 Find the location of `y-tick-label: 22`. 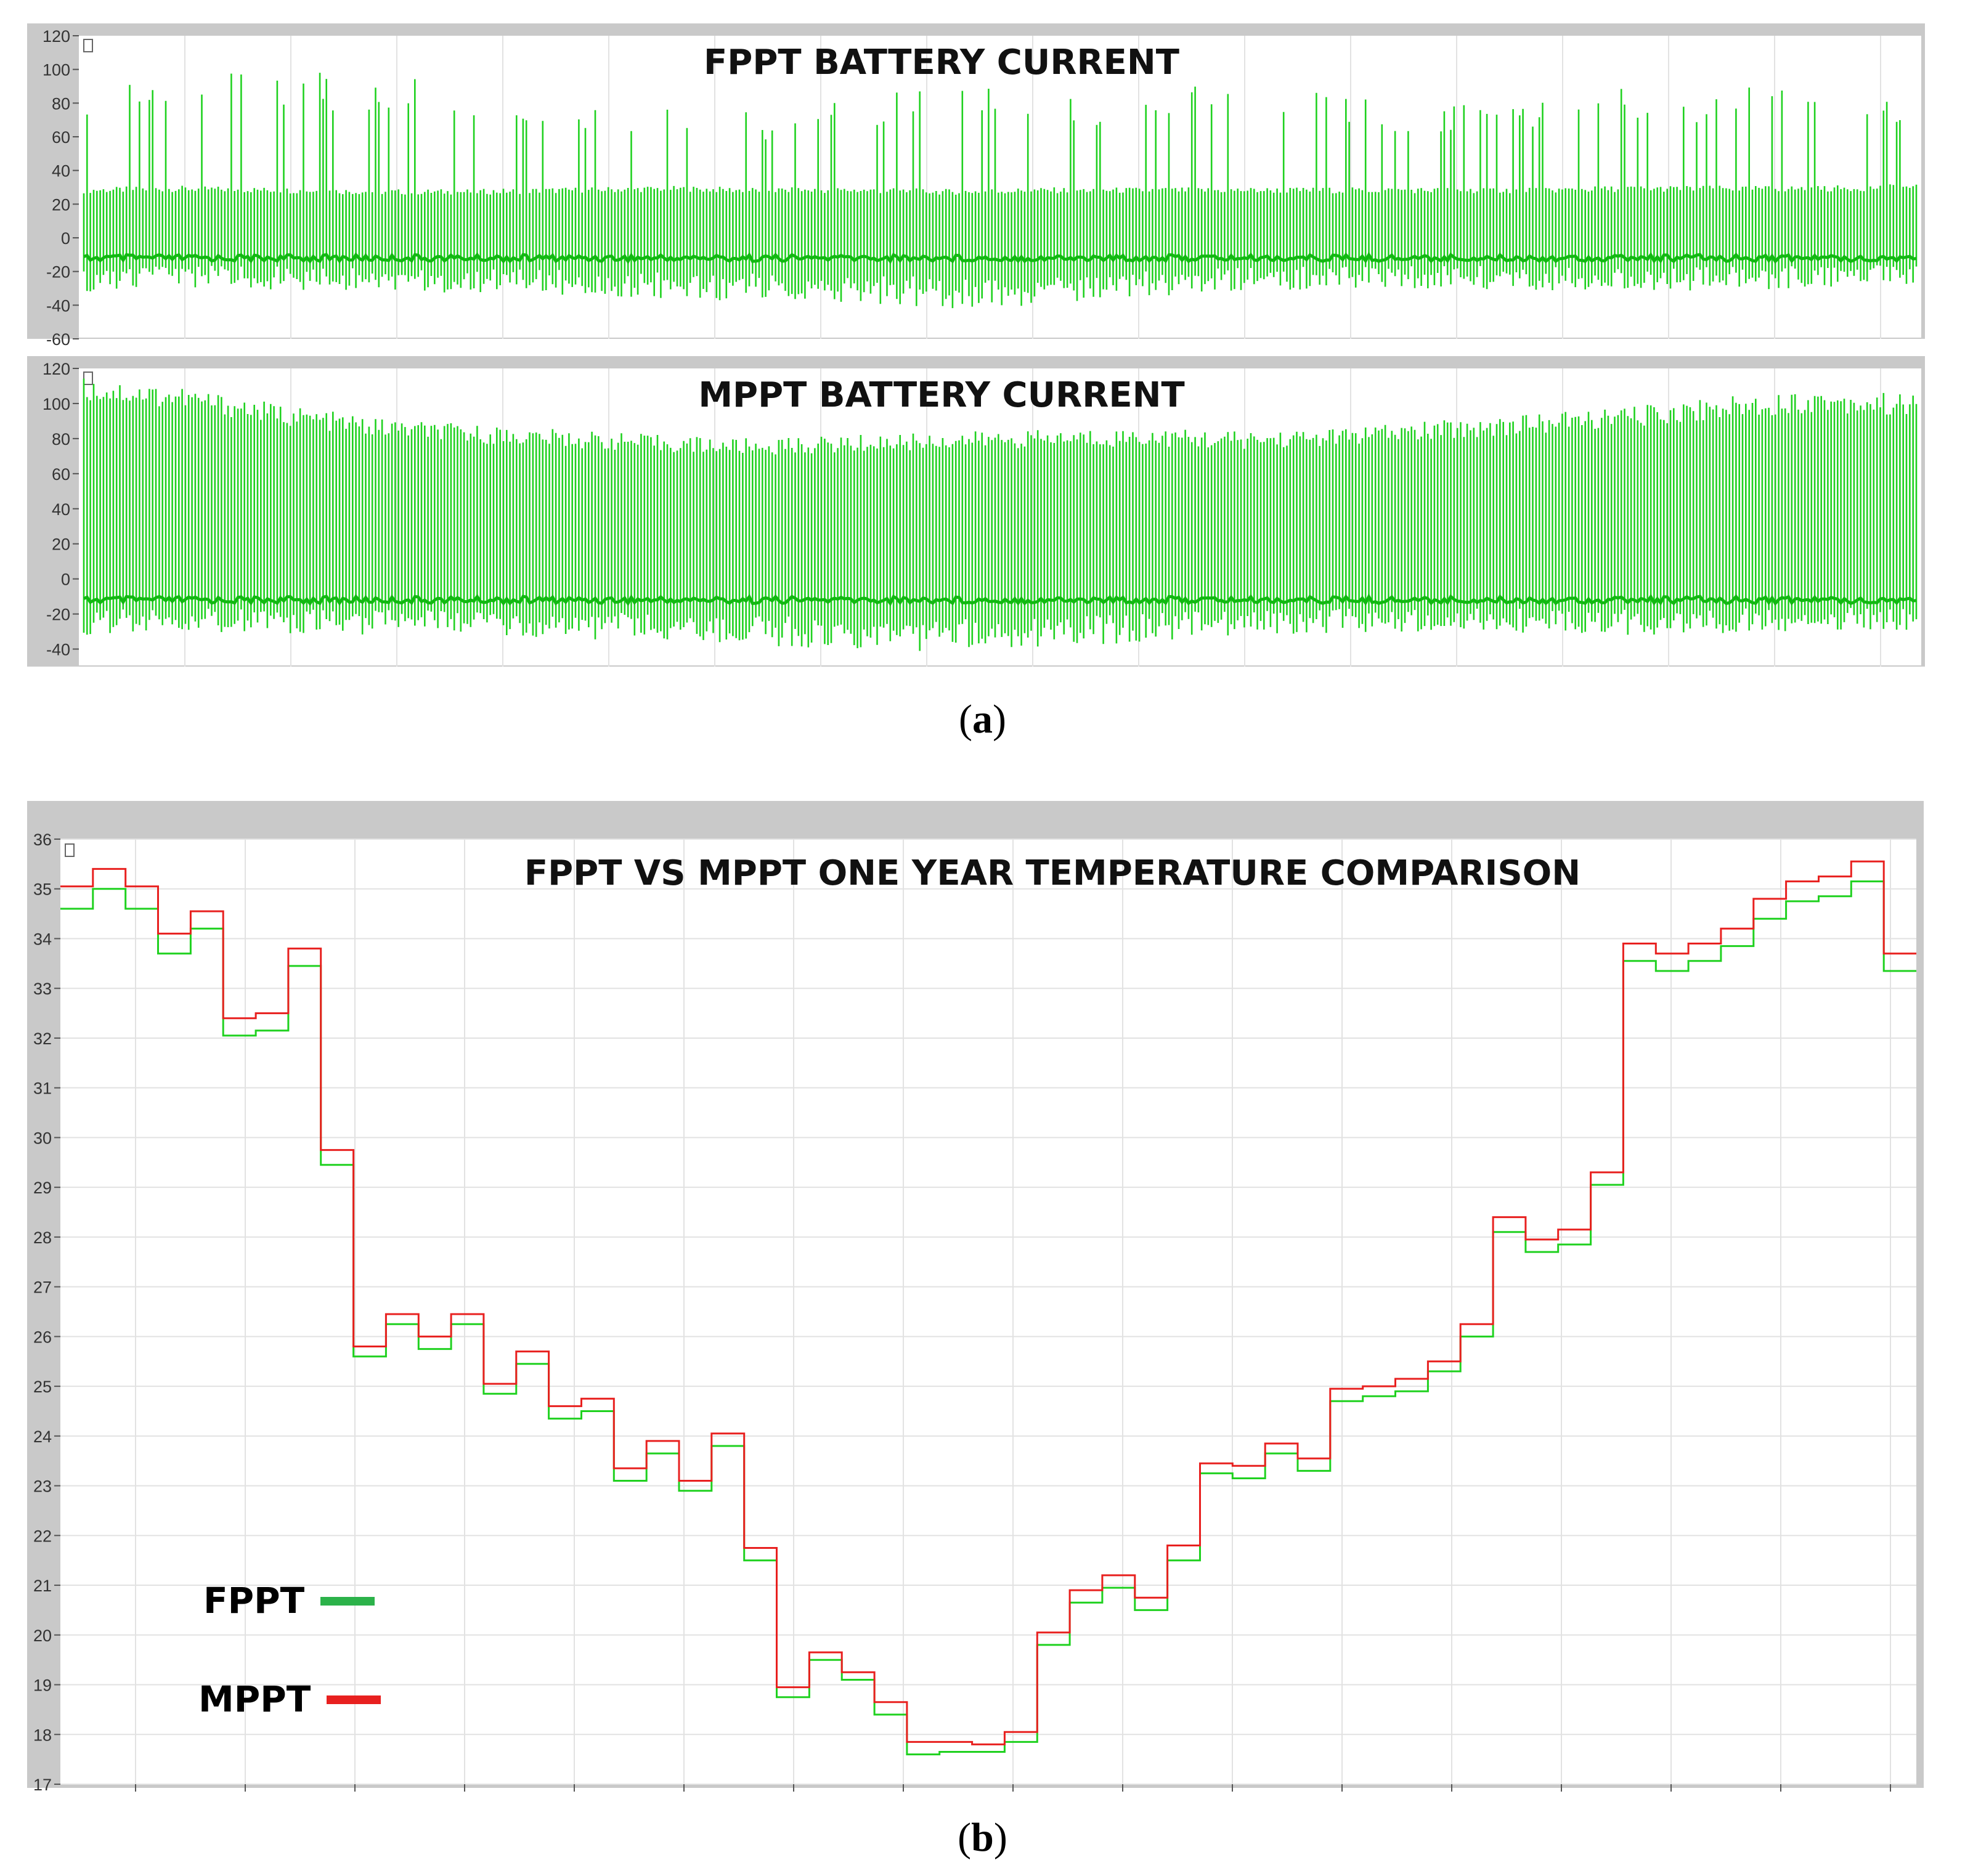

y-tick-label: 22 is located at coordinates (42, 1536).